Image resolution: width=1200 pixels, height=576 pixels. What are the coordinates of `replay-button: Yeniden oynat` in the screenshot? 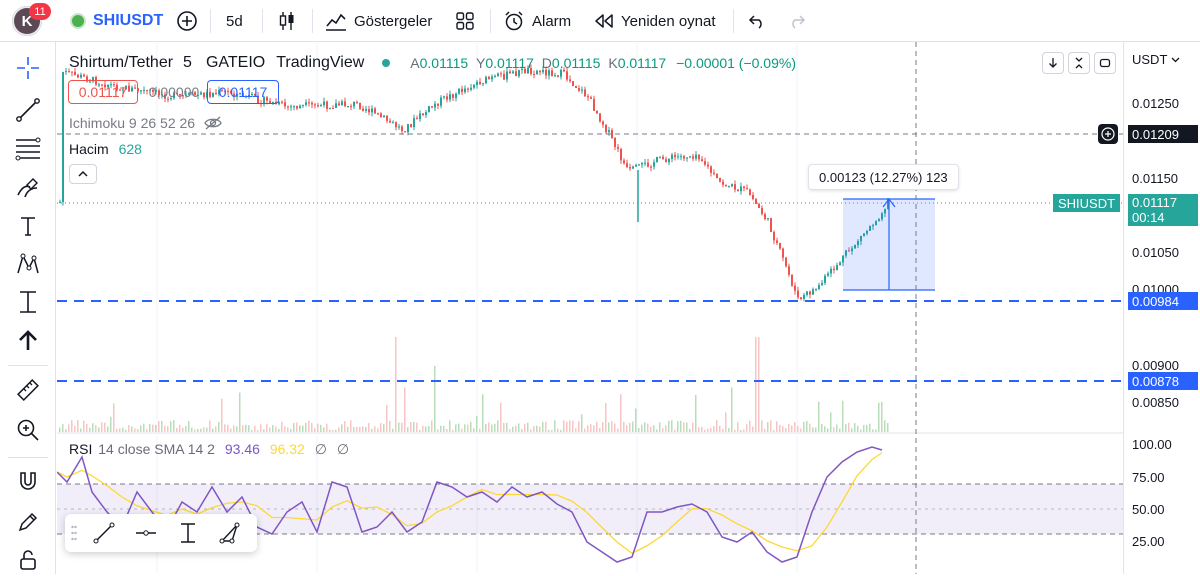 It's located at (655, 21).